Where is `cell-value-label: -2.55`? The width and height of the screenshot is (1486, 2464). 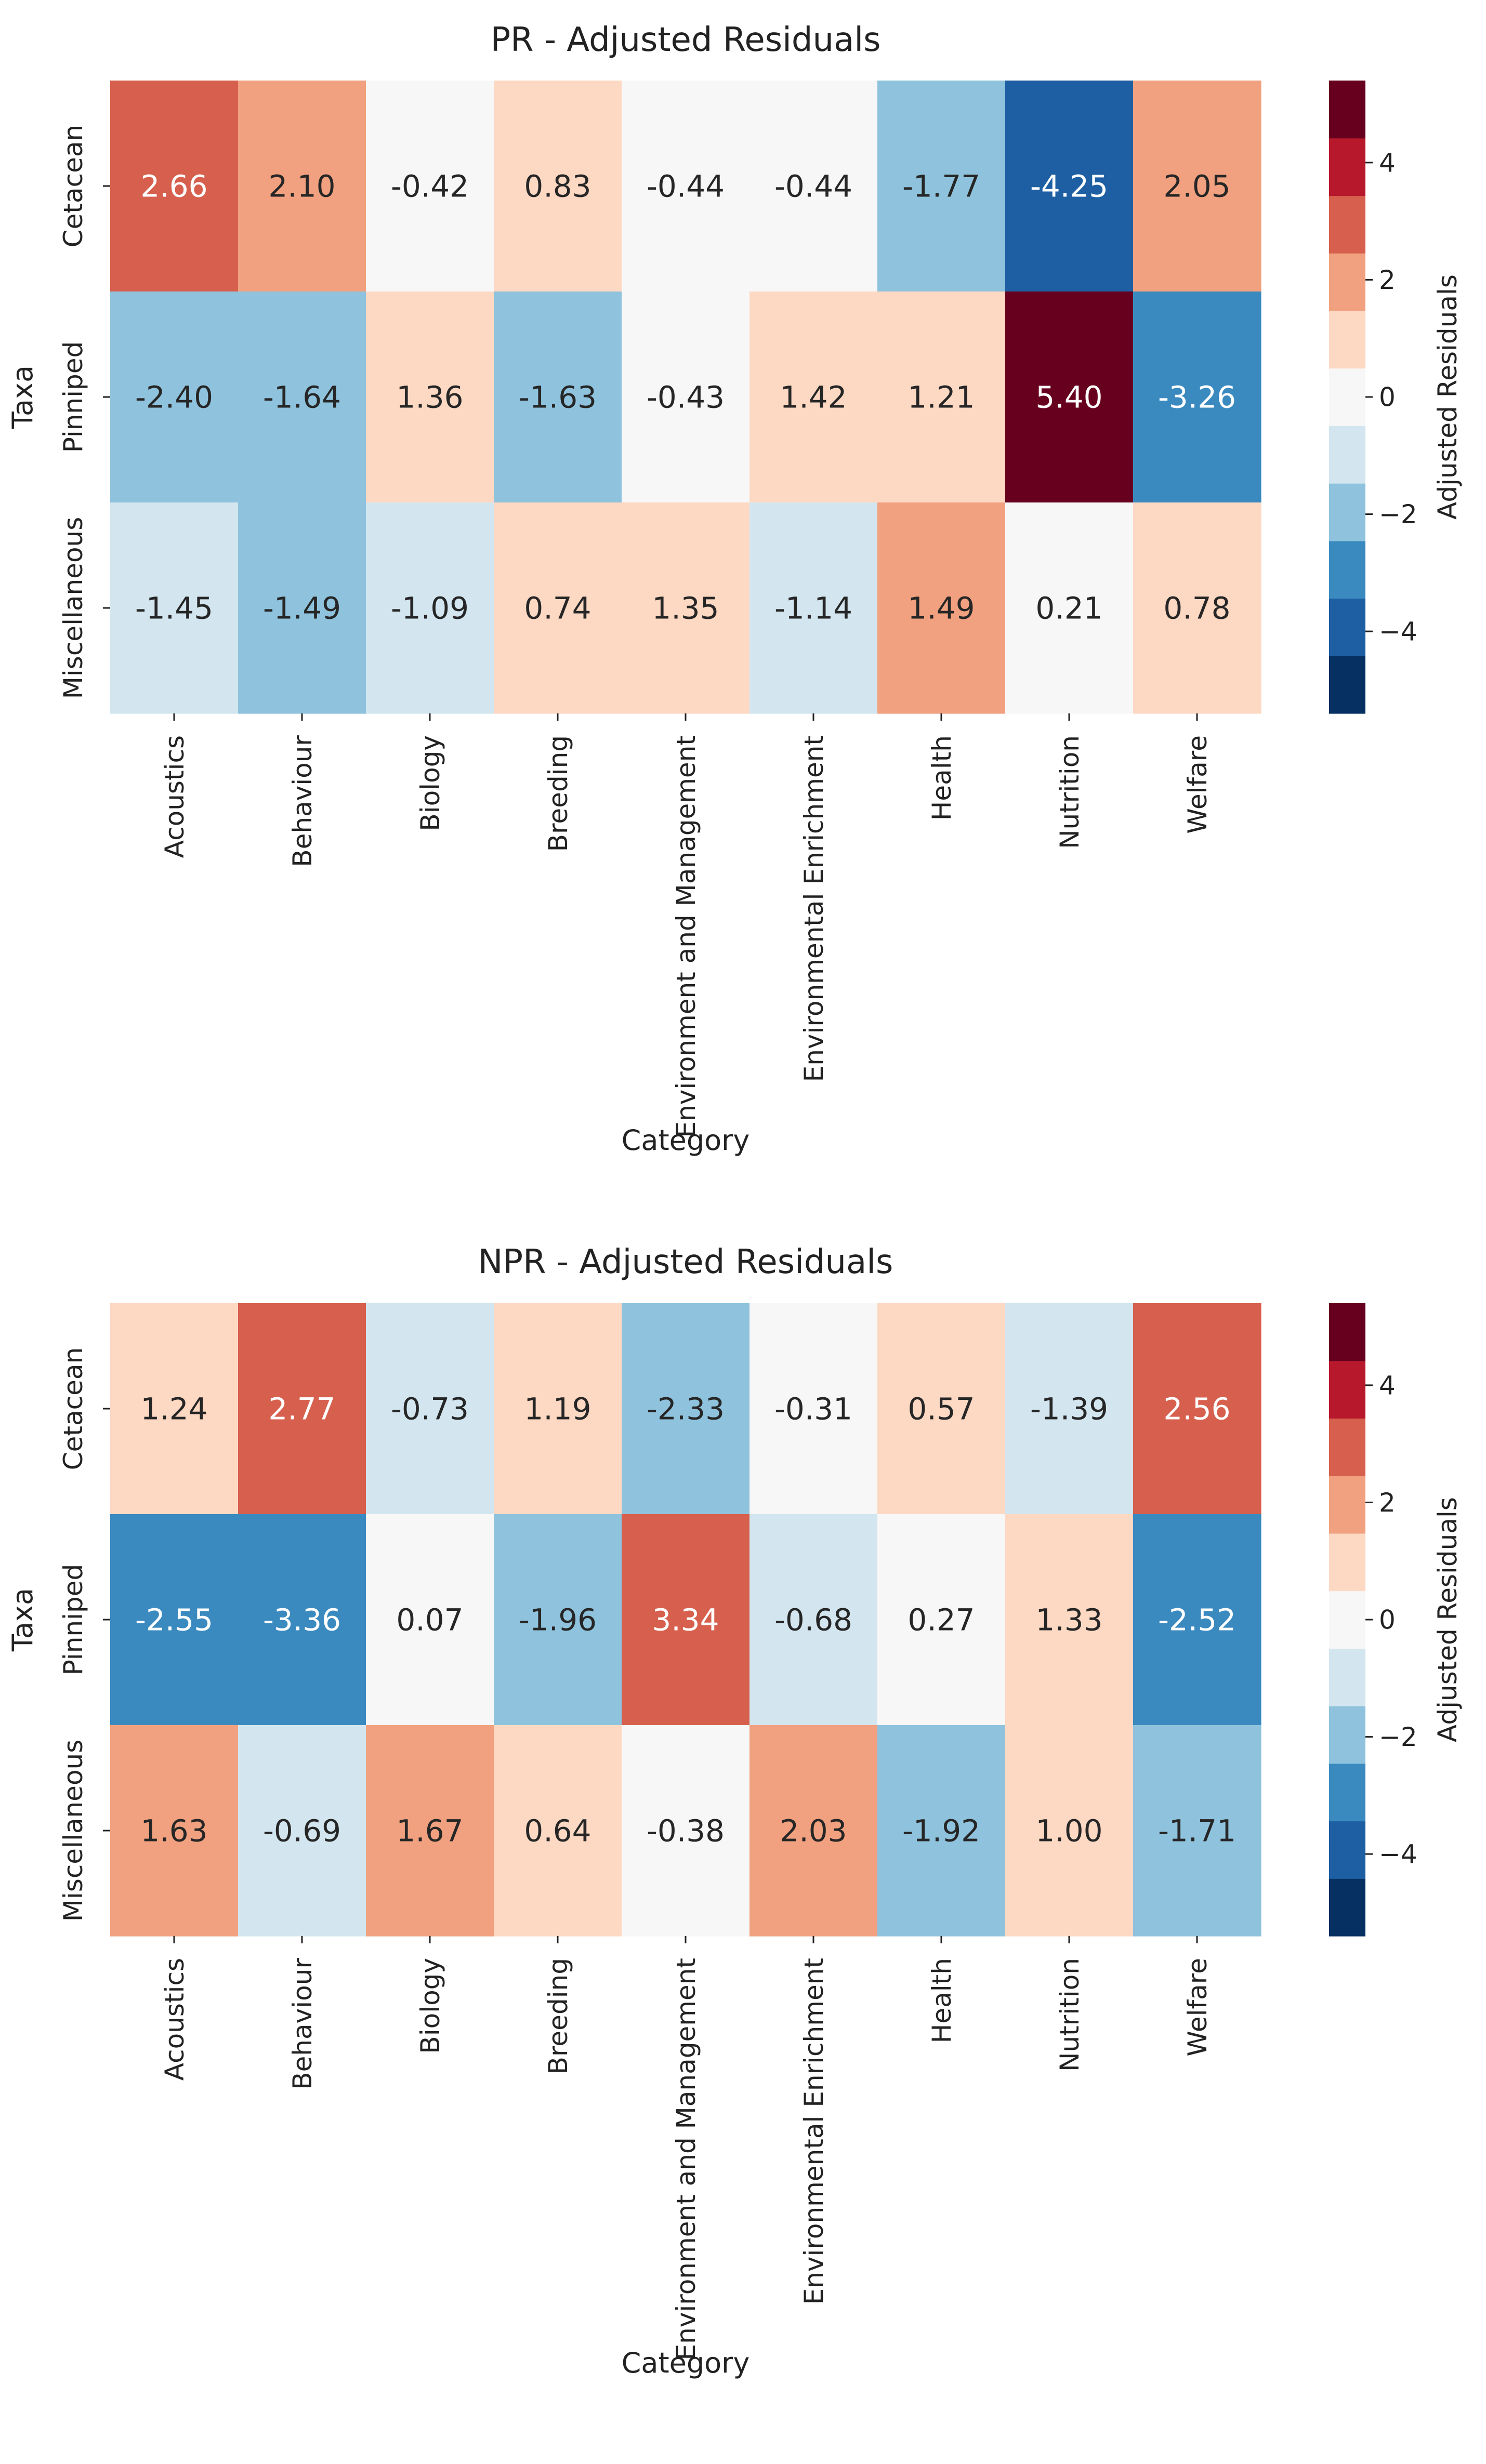 cell-value-label: -2.55 is located at coordinates (174, 1619).